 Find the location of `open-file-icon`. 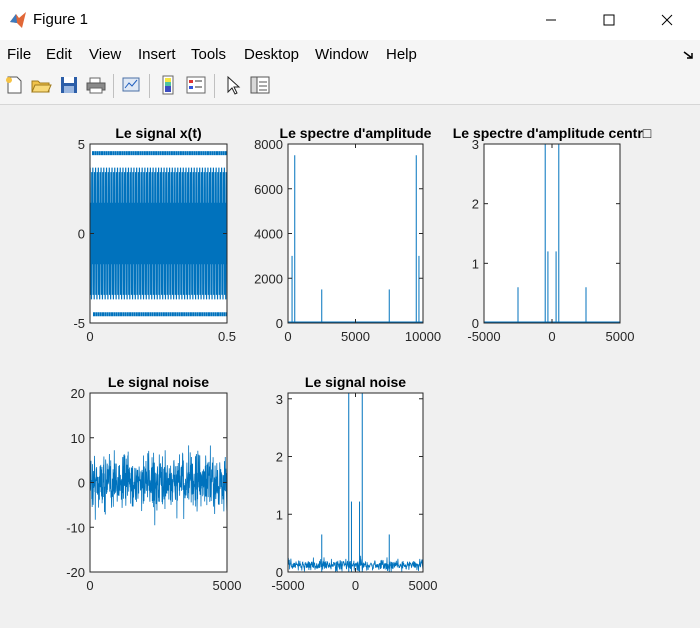

open-file-icon is located at coordinates (41, 85).